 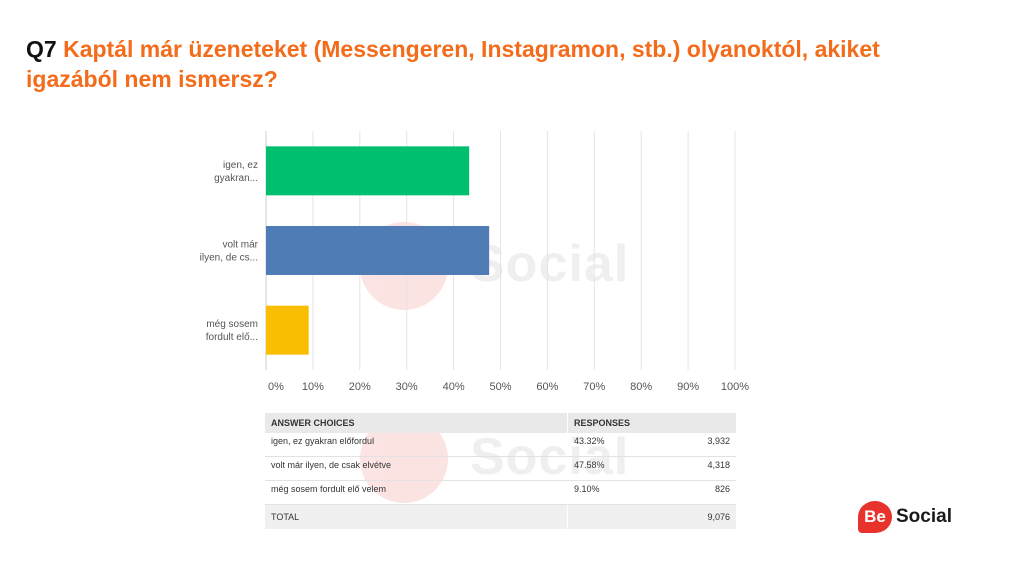 What do you see at coordinates (500, 387) in the screenshot?
I see `x-tick-label: 50%` at bounding box center [500, 387].